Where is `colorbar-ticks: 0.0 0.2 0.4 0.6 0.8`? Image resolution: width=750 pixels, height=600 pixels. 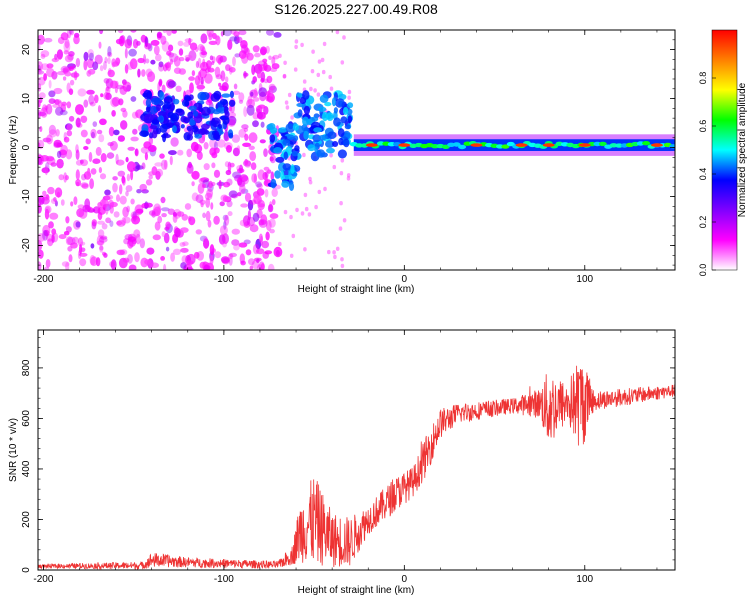
colorbar-ticks: 0.0 0.2 0.4 0.6 0.8 is located at coordinates (707, 174).